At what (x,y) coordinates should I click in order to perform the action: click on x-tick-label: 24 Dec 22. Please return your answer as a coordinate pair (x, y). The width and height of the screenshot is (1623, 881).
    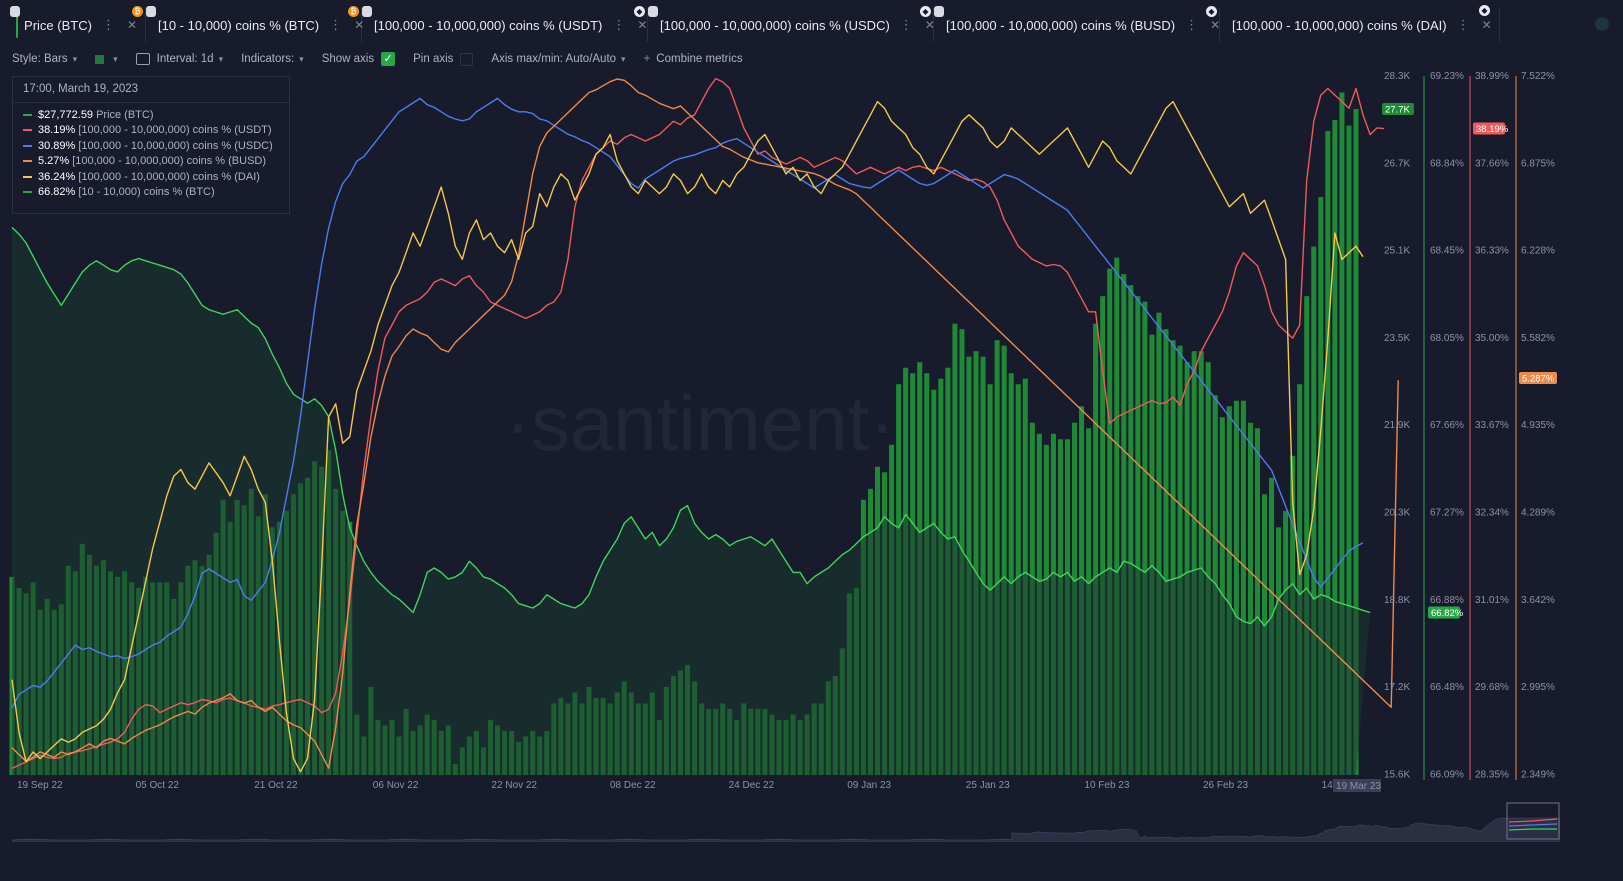
    Looking at the image, I should click on (752, 785).